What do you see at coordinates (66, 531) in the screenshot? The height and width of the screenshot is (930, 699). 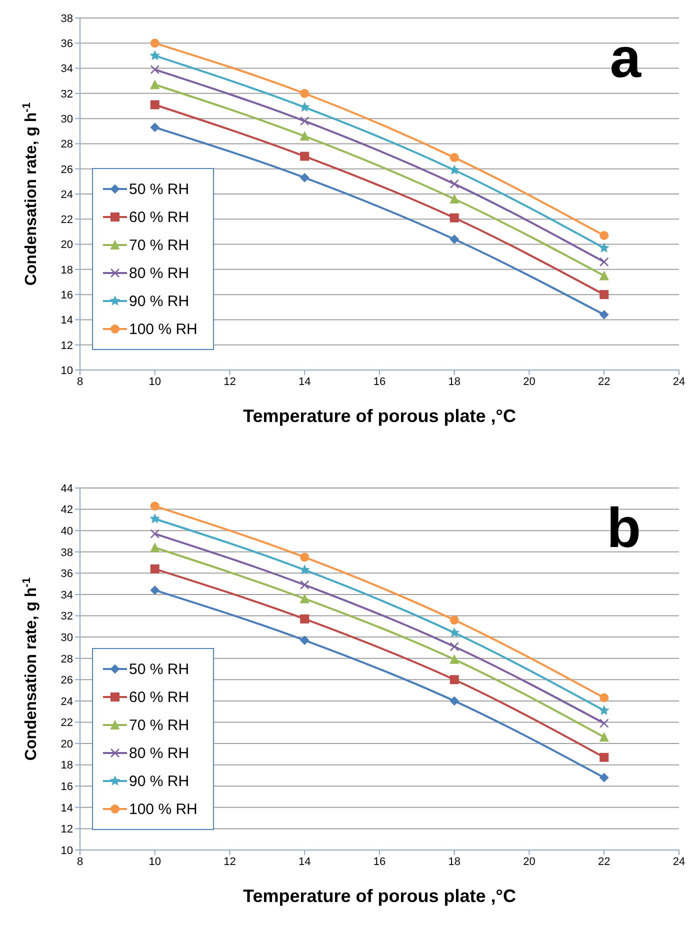 I see `y-tick-label: 40` at bounding box center [66, 531].